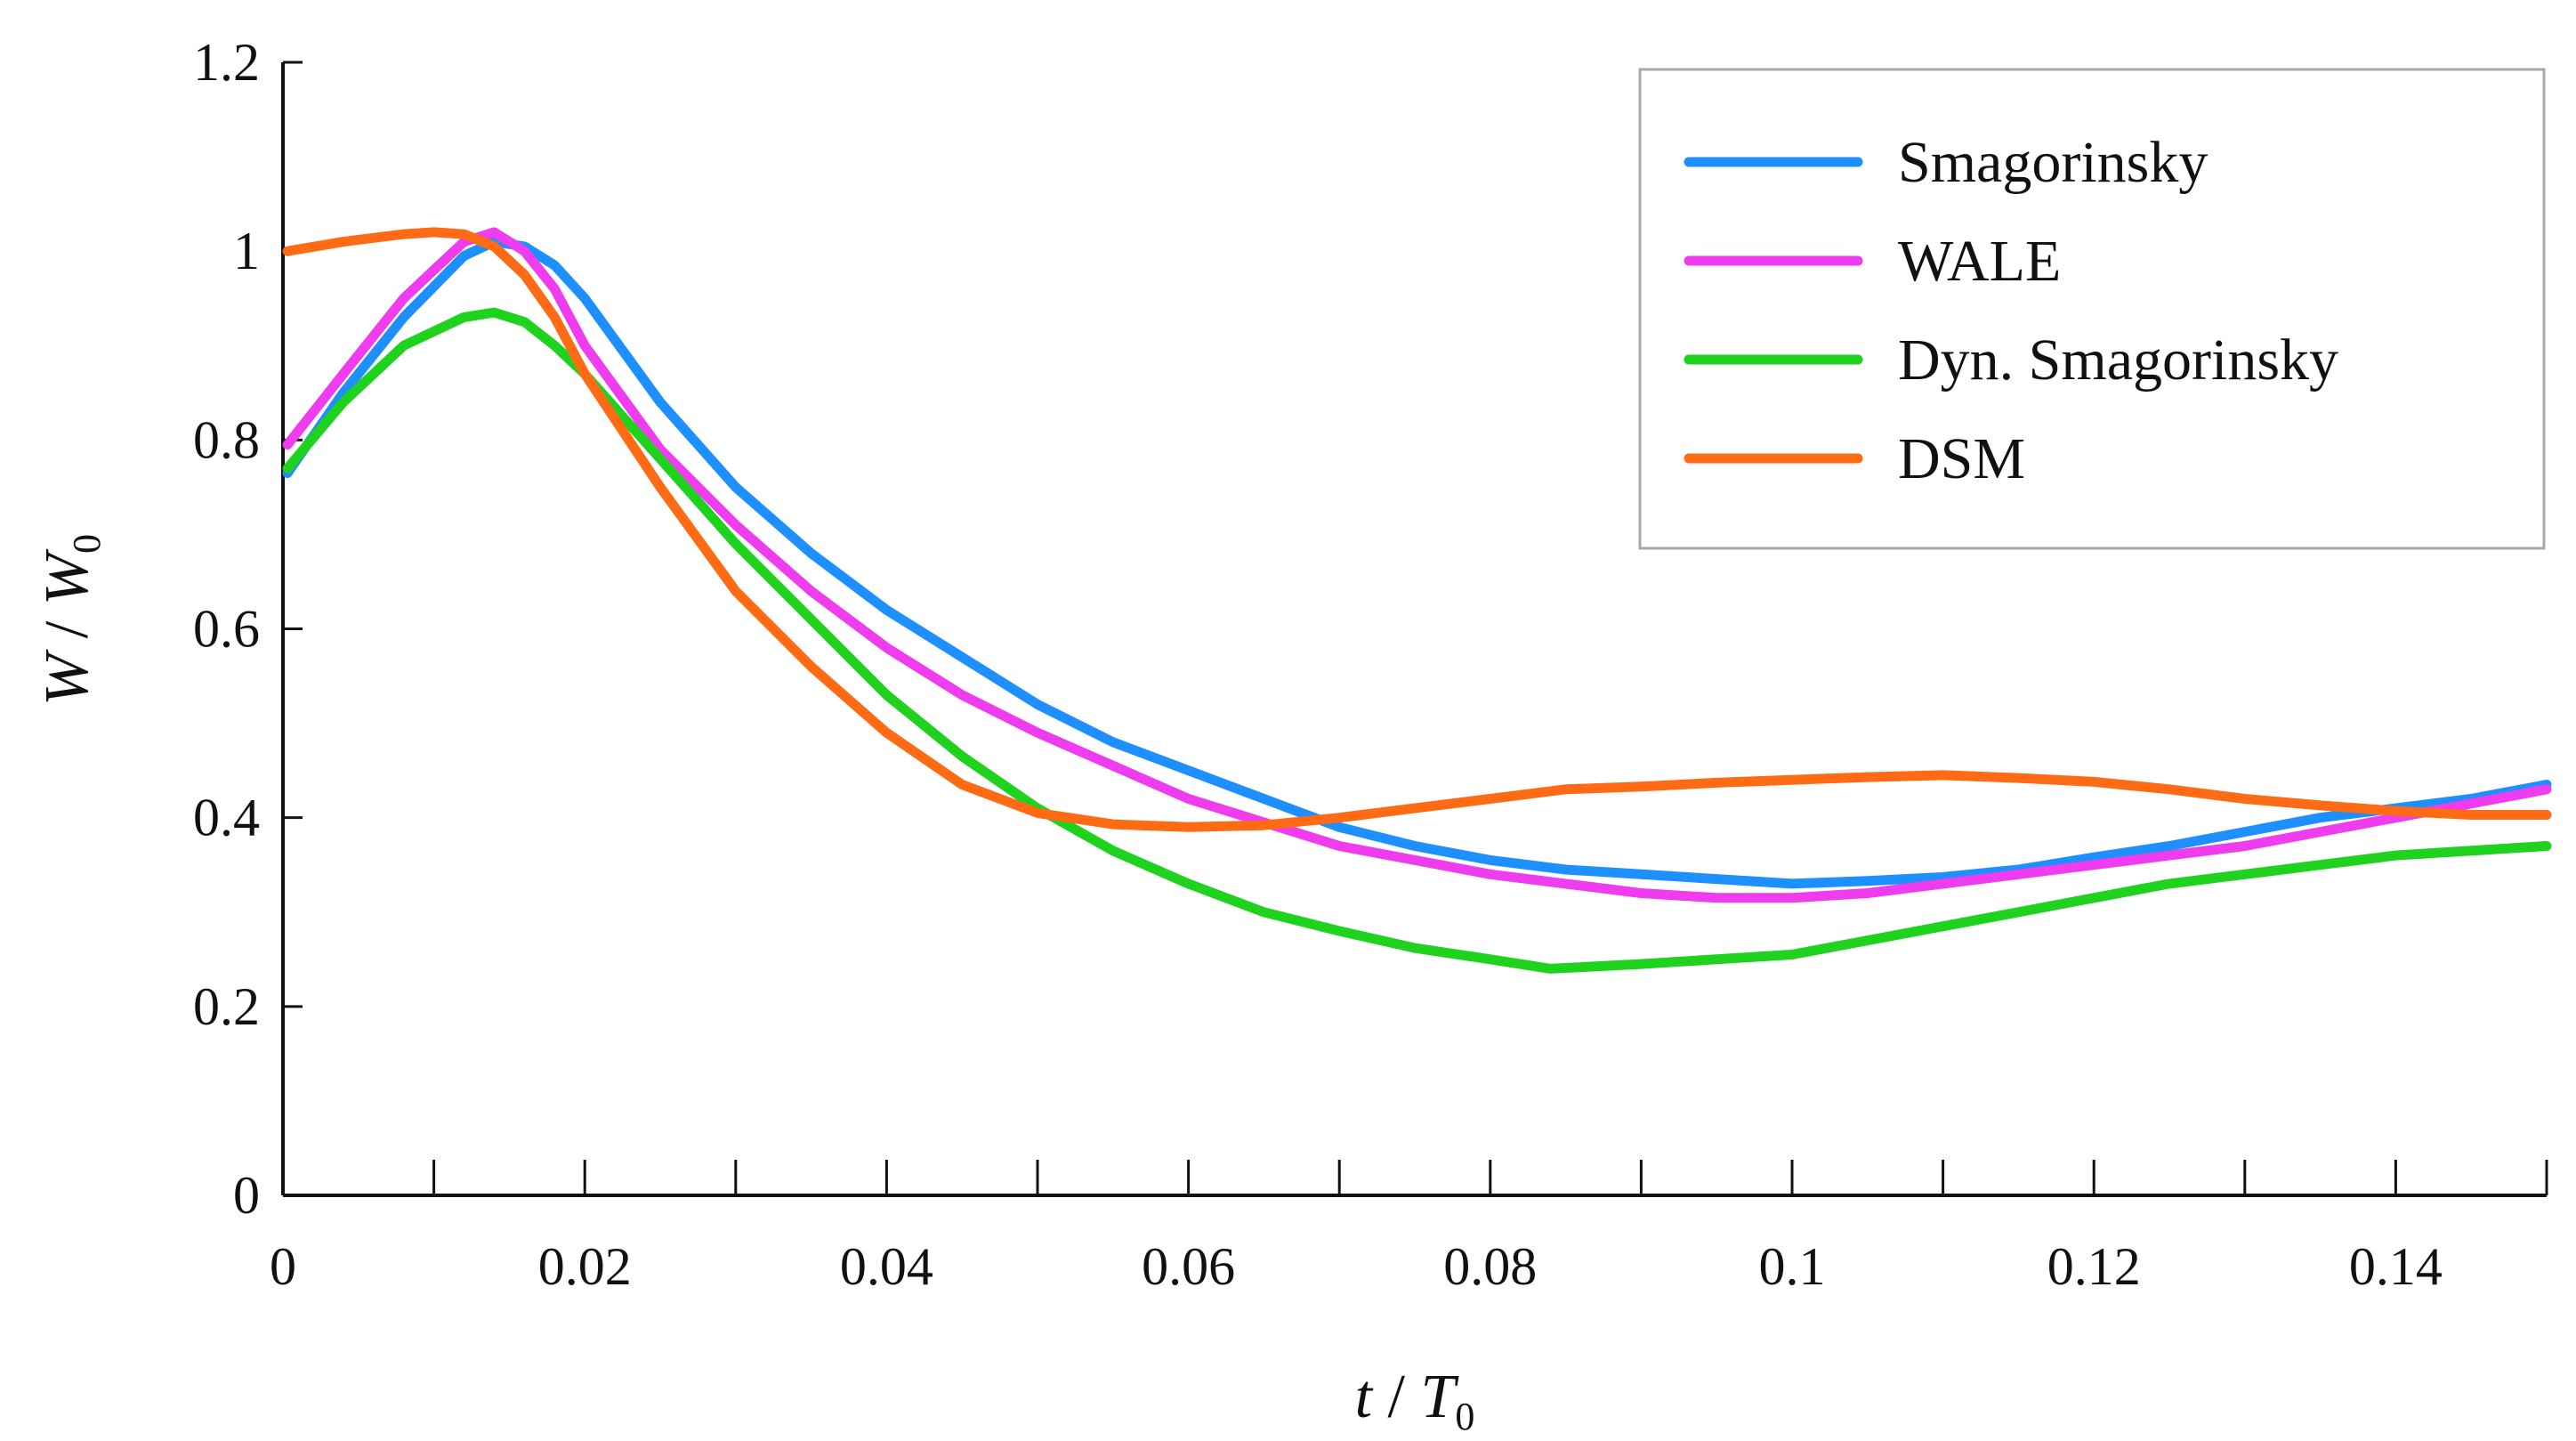 The image size is (2576, 1441). I want to click on y-axis-title-subscript: 0, so click(87, 544).